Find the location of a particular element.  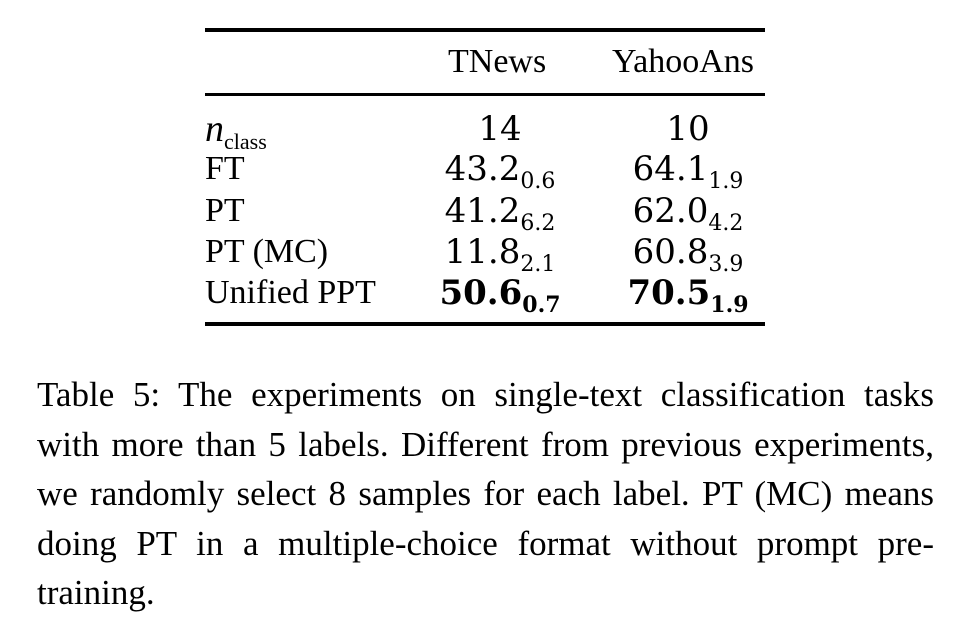

table-cell: 14 is located at coordinates (500, 129).